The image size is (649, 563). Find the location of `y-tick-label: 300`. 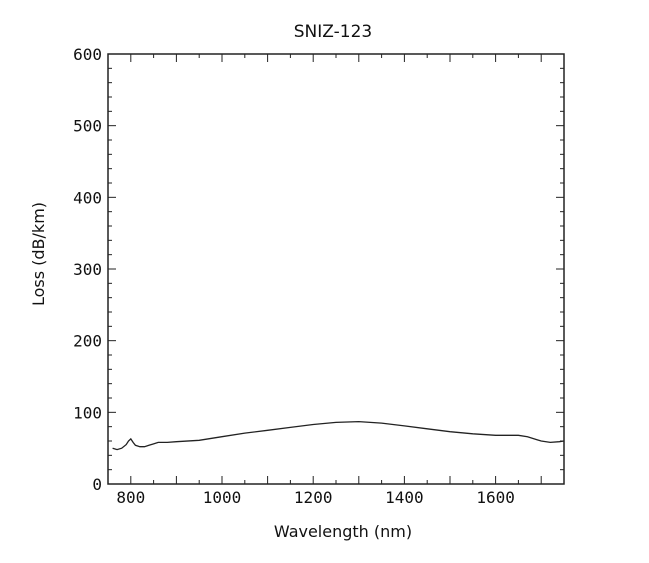

y-tick-label: 300 is located at coordinates (87, 269).